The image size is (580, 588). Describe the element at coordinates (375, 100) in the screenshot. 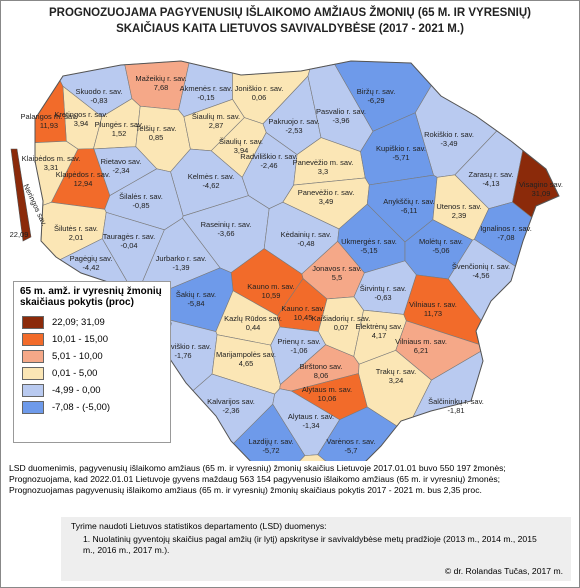

I see `region-value: -6,29` at that location.